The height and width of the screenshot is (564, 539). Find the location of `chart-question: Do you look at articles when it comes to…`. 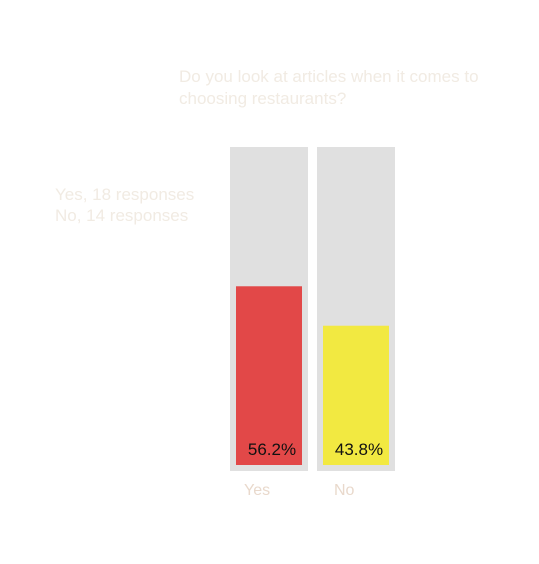

chart-question: Do you look at articles when it comes to… is located at coordinates (349, 88).